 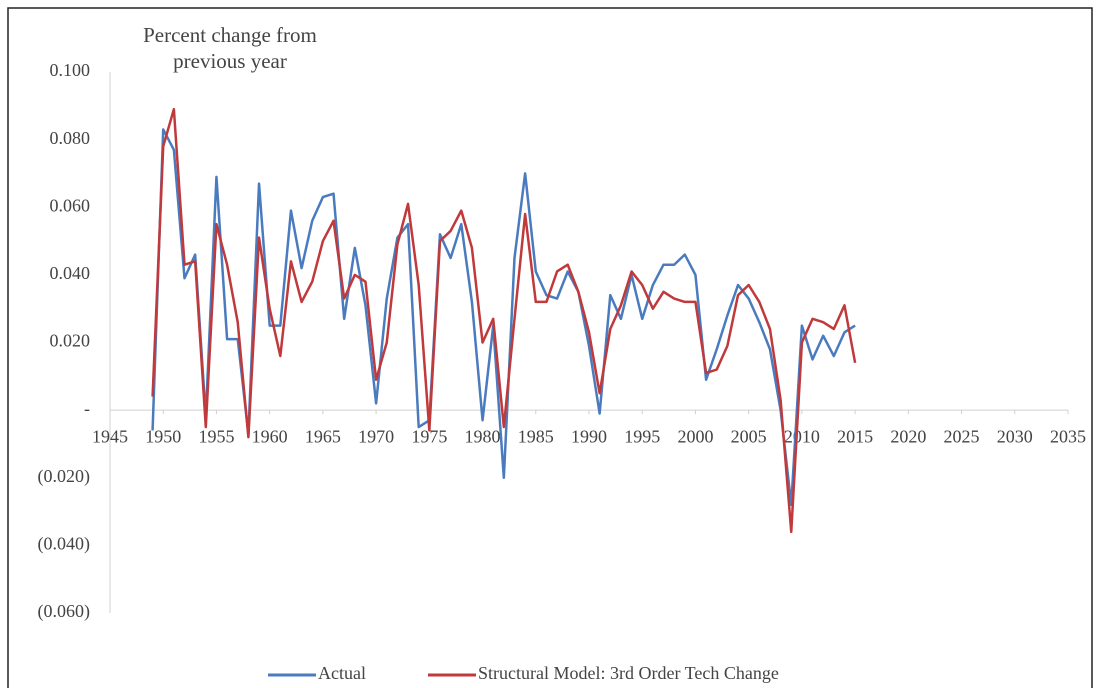 What do you see at coordinates (163, 436) in the screenshot?
I see `x-tick-label: 1950` at bounding box center [163, 436].